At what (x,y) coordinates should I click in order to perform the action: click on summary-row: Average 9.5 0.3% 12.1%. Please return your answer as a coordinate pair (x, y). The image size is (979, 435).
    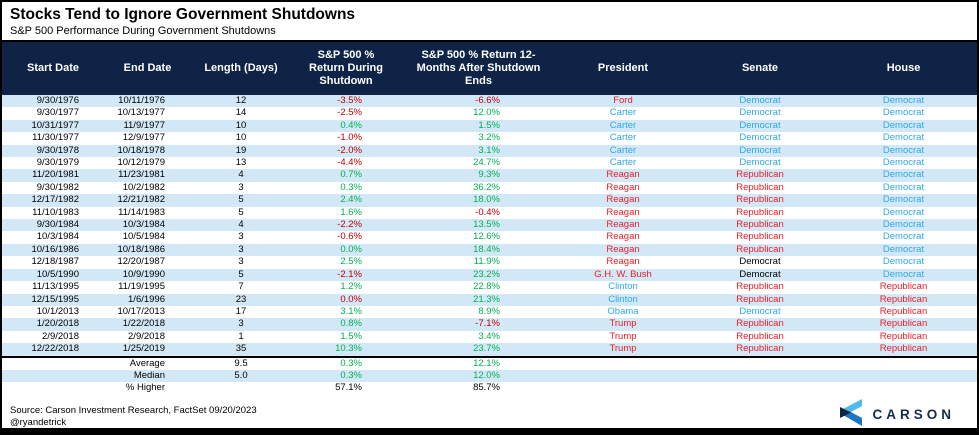
    Looking at the image, I should click on (489, 362).